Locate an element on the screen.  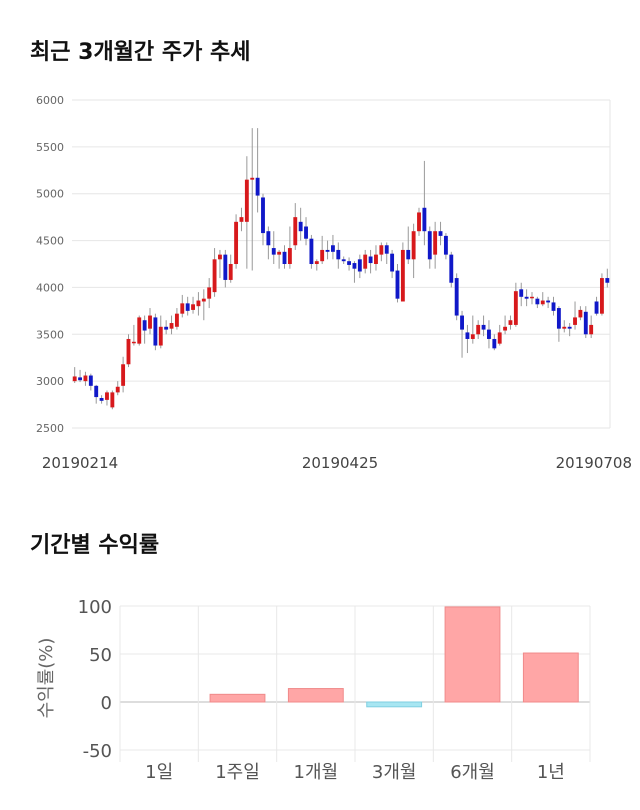
y-tick-label: -50 is located at coordinates (97, 751).